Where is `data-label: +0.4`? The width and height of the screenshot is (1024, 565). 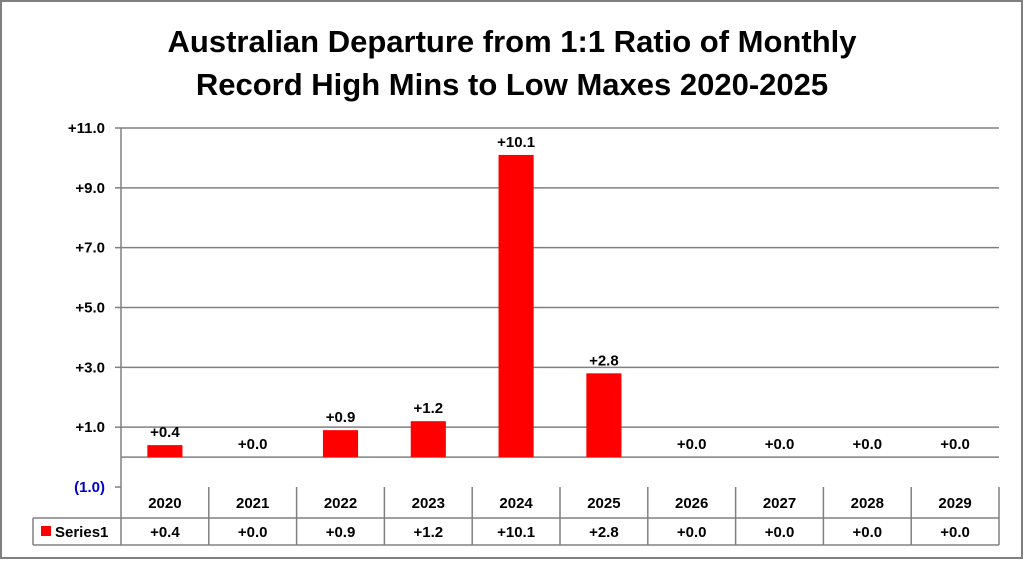 data-label: +0.4 is located at coordinates (165, 432).